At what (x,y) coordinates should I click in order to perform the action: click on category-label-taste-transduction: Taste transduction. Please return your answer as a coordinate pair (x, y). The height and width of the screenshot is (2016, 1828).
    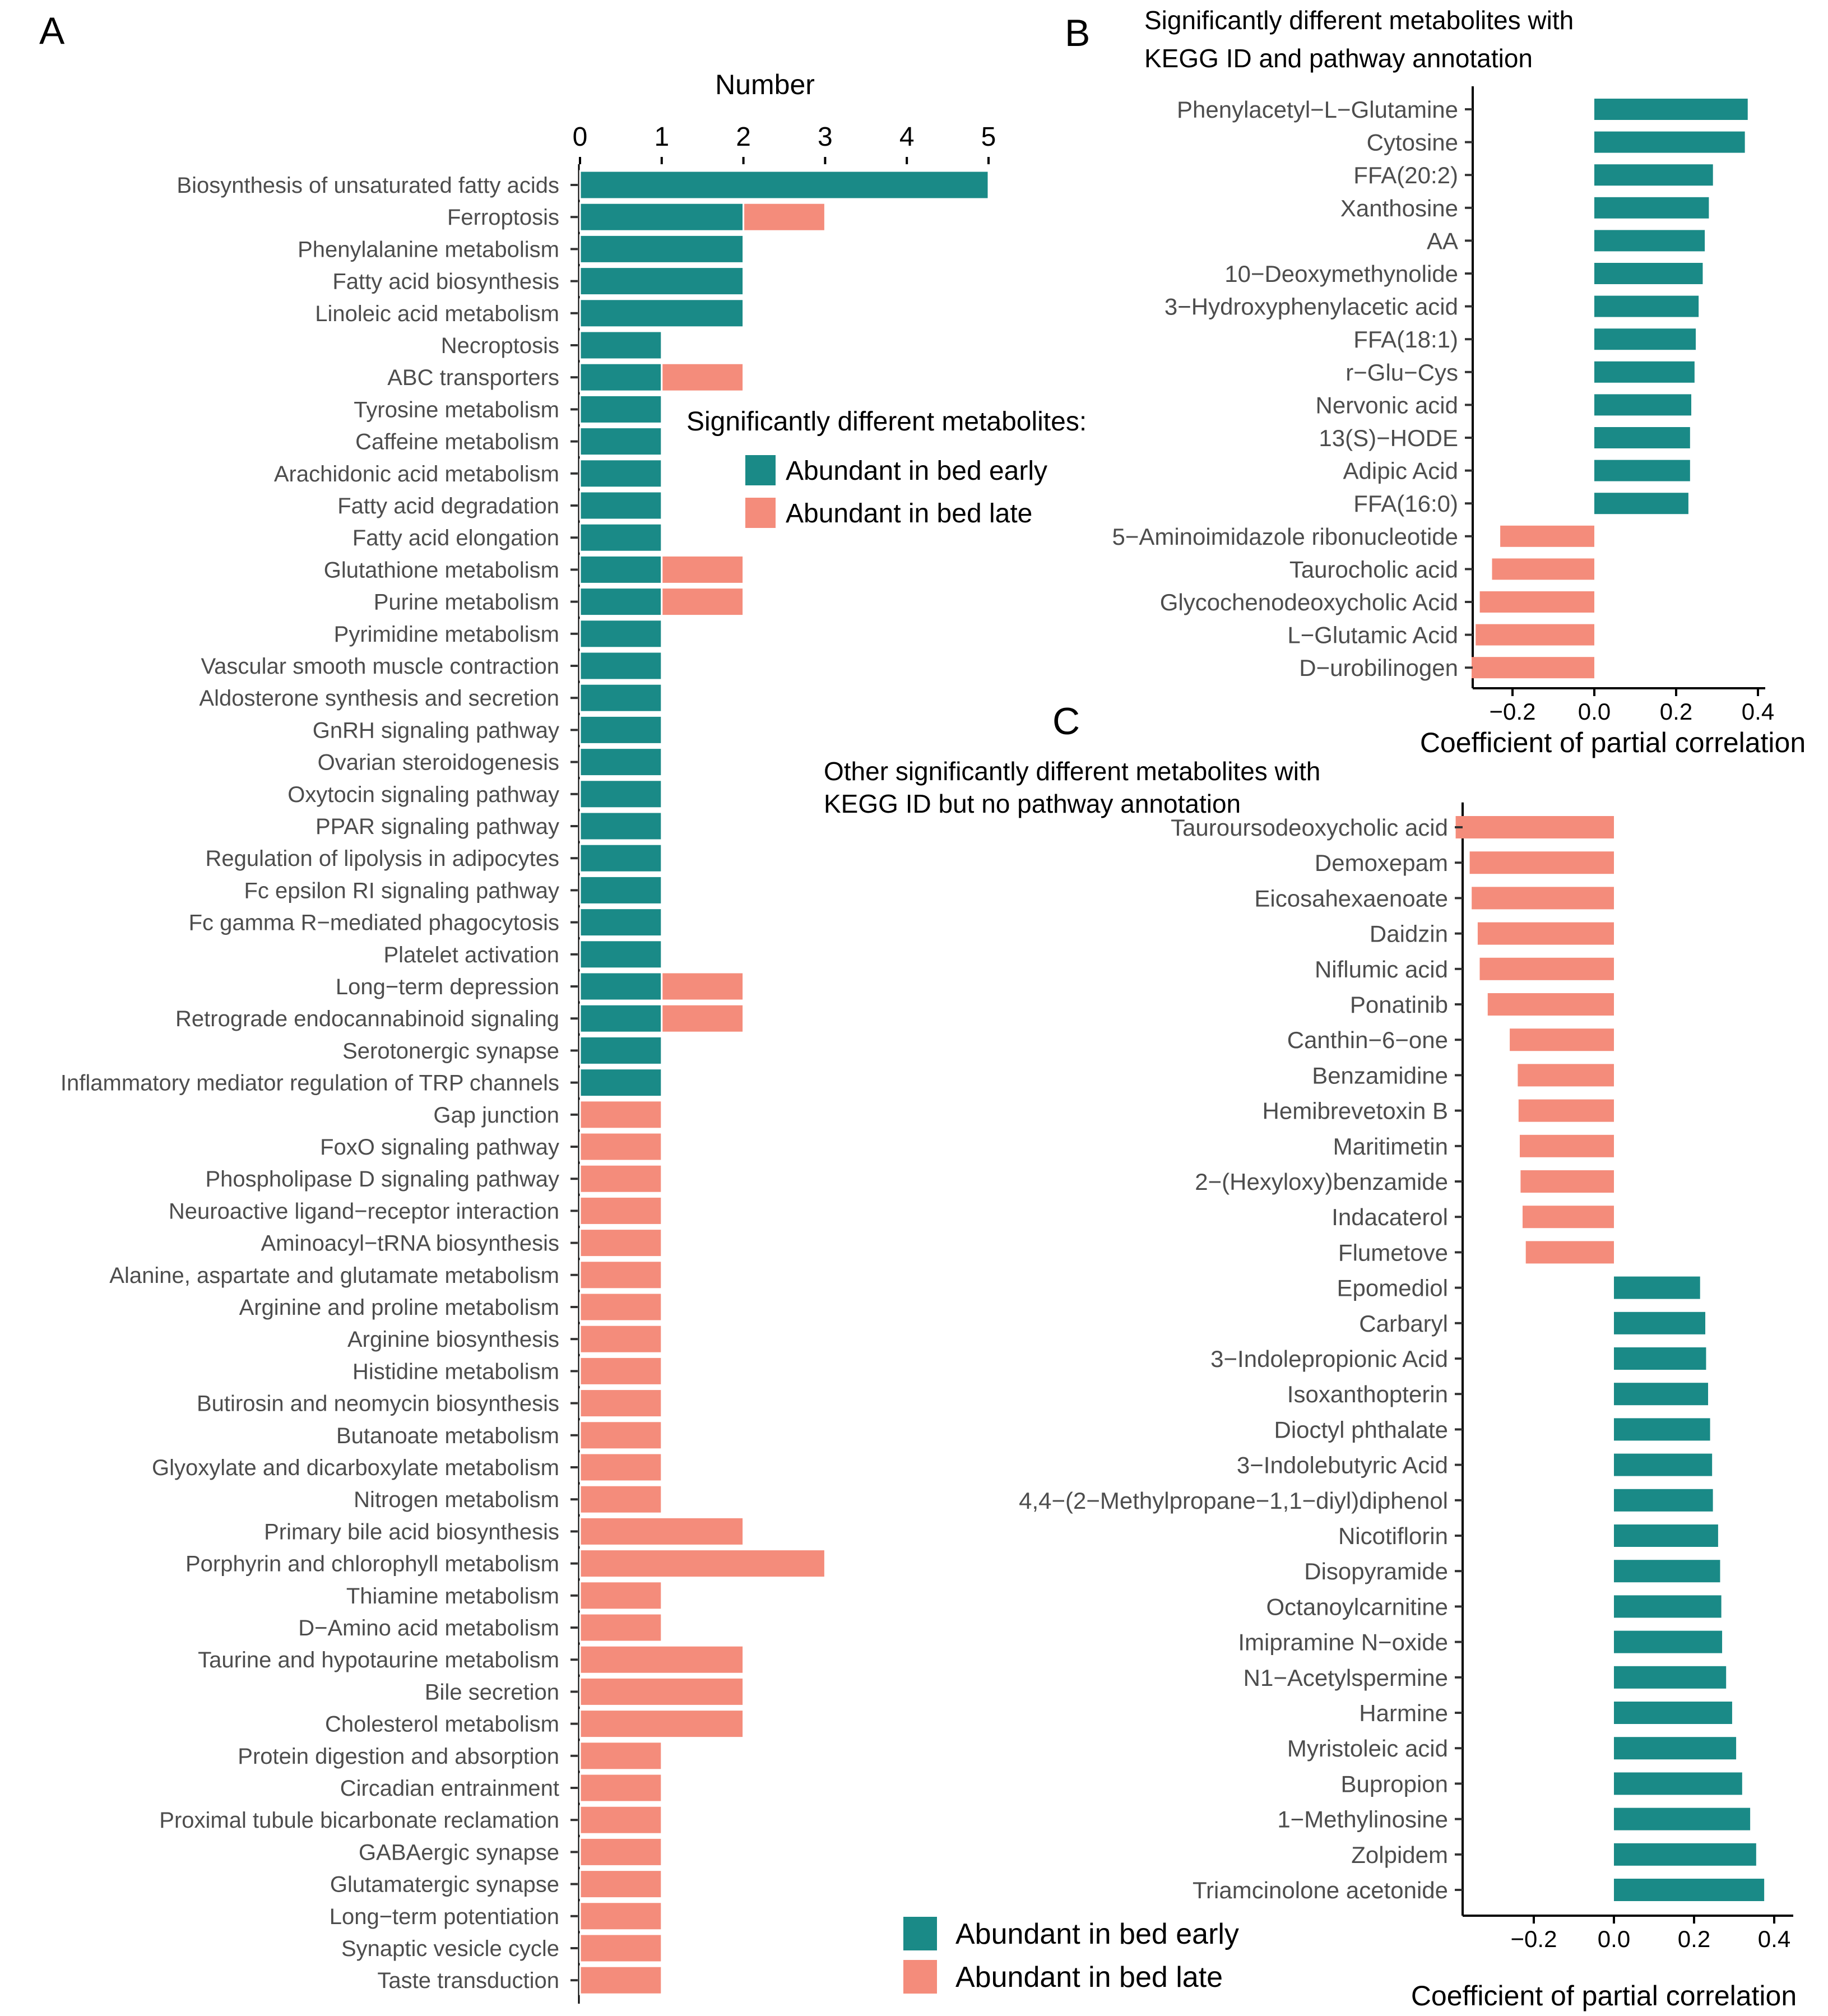
    Looking at the image, I should click on (468, 1980).